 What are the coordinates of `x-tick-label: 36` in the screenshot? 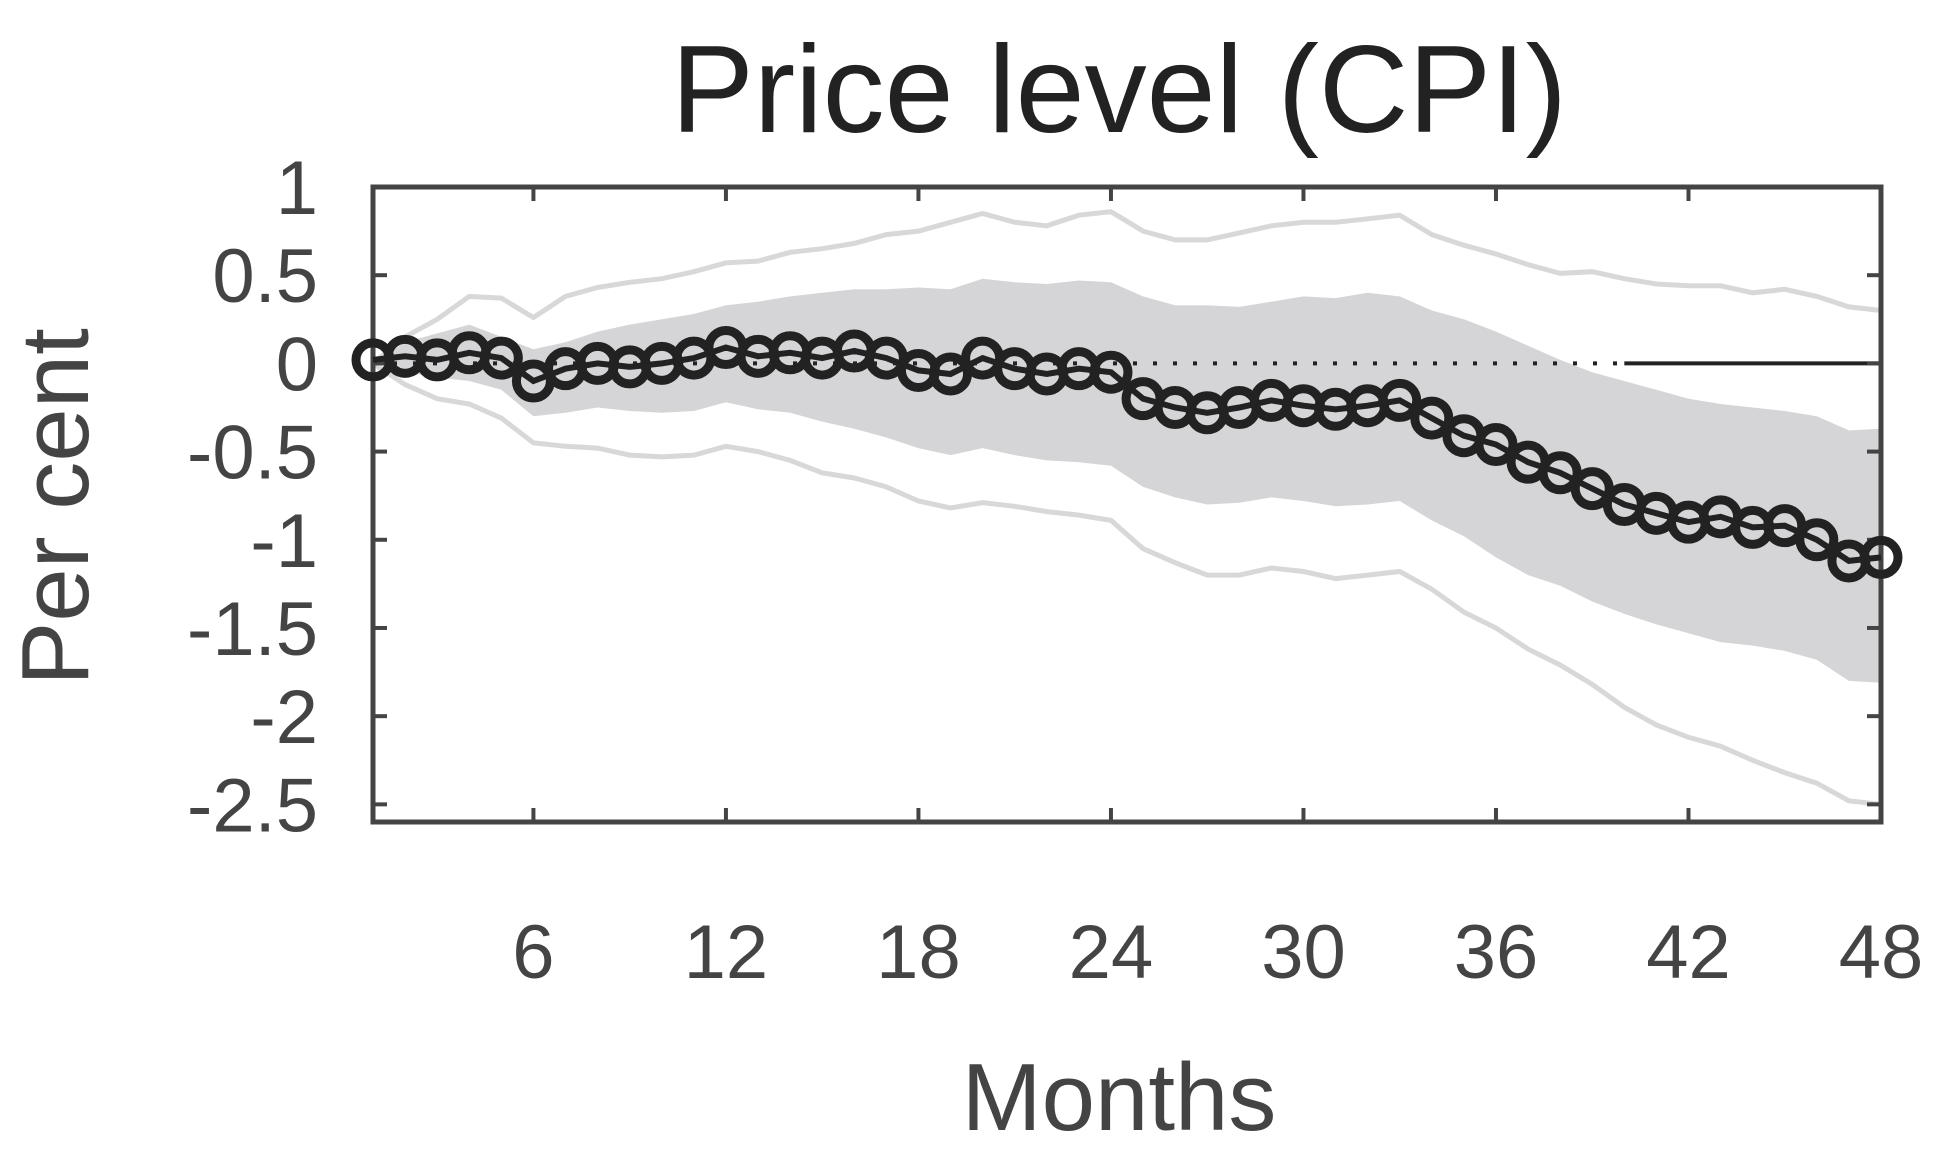 It's located at (1496, 952).